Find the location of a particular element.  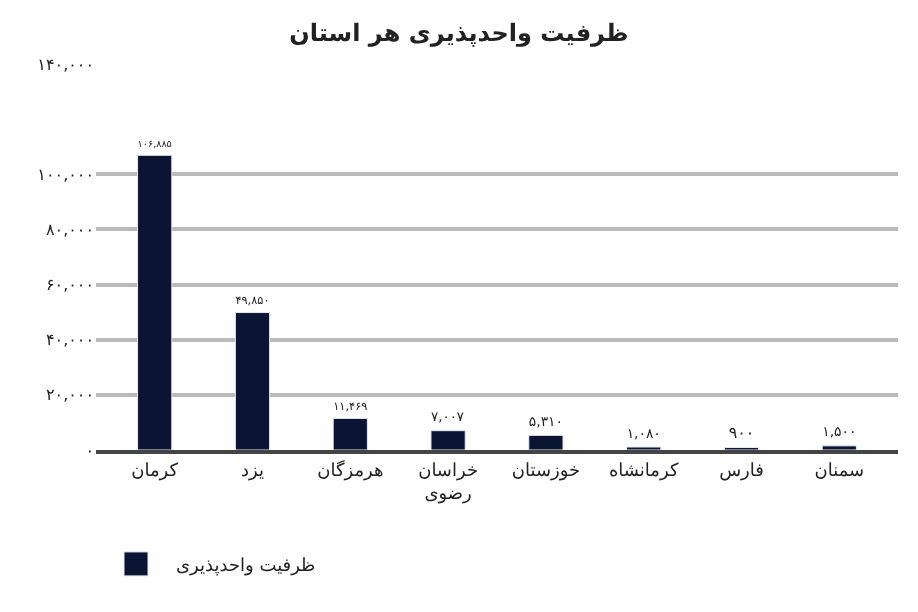

x-tick-label: سمنان is located at coordinates (839, 471).